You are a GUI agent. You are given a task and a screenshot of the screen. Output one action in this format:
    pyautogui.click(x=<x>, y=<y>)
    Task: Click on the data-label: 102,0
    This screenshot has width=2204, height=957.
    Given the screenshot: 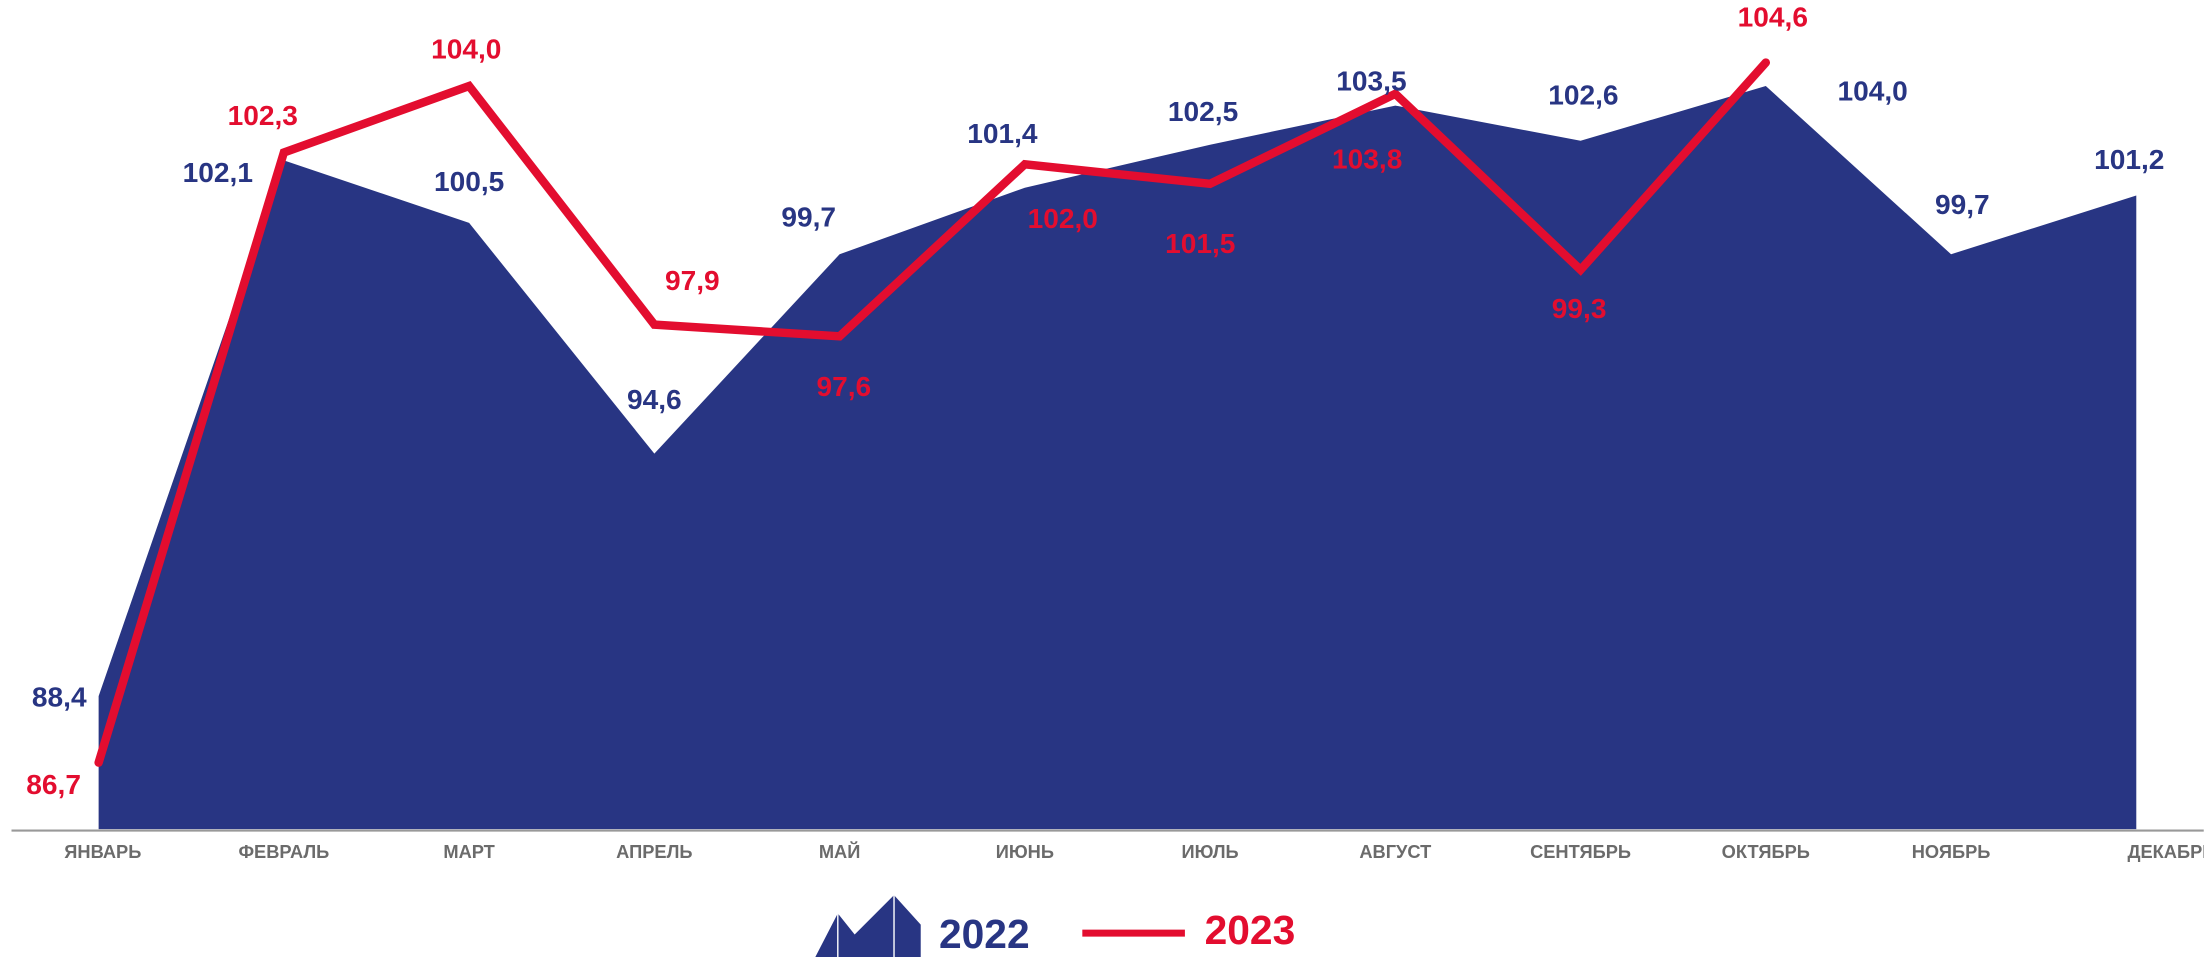 What is the action you would take?
    pyautogui.click(x=1063, y=218)
    